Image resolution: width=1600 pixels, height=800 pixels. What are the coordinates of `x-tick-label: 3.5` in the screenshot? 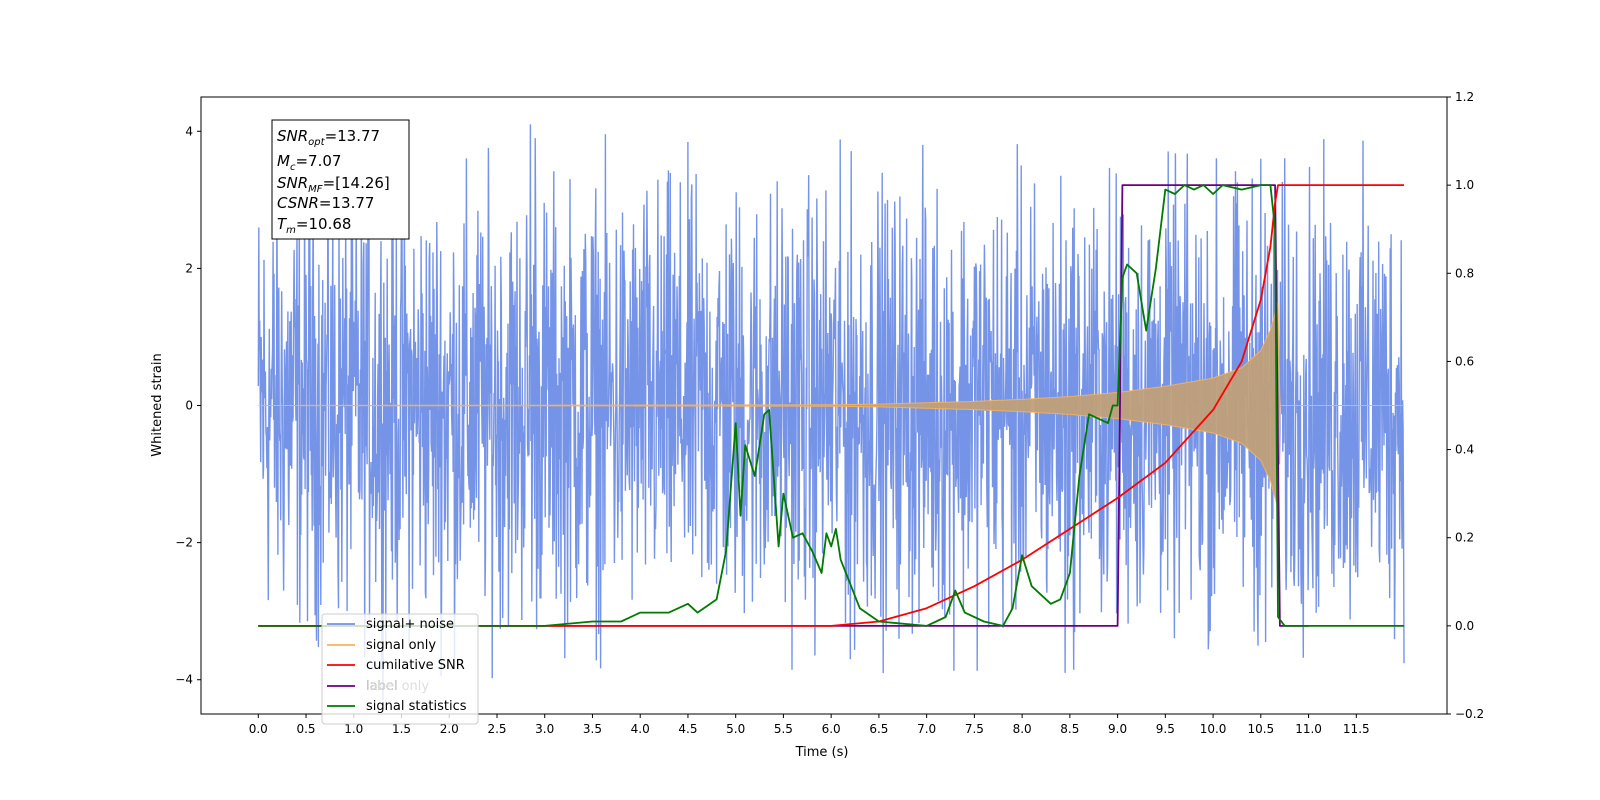 It's located at (592, 729).